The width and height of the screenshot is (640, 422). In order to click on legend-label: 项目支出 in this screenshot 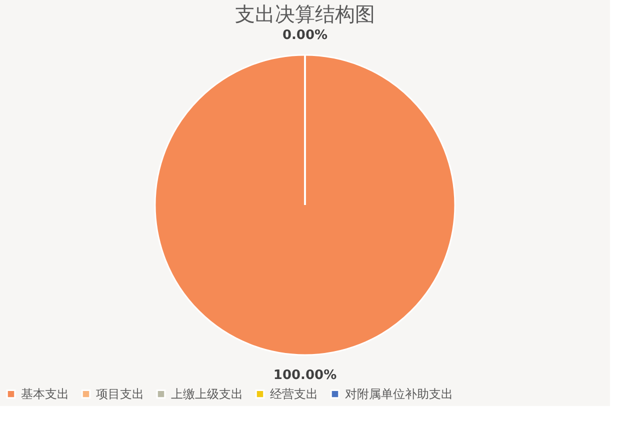, I will do `click(120, 394)`.